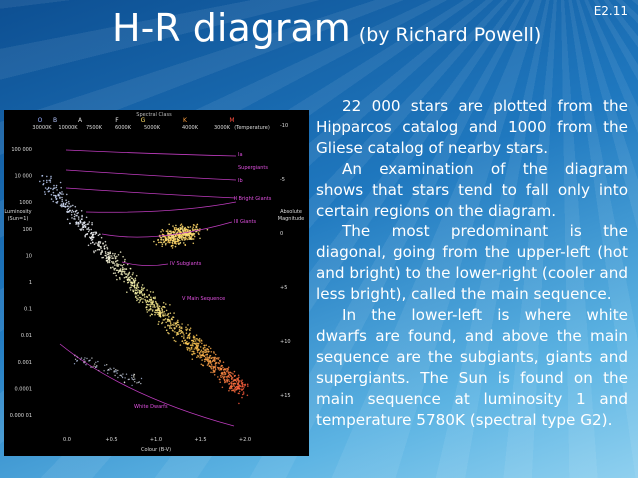 The height and width of the screenshot is (478, 638). Describe the element at coordinates (200, 440) in the screenshot. I see `colour-tick: +1.5` at that location.